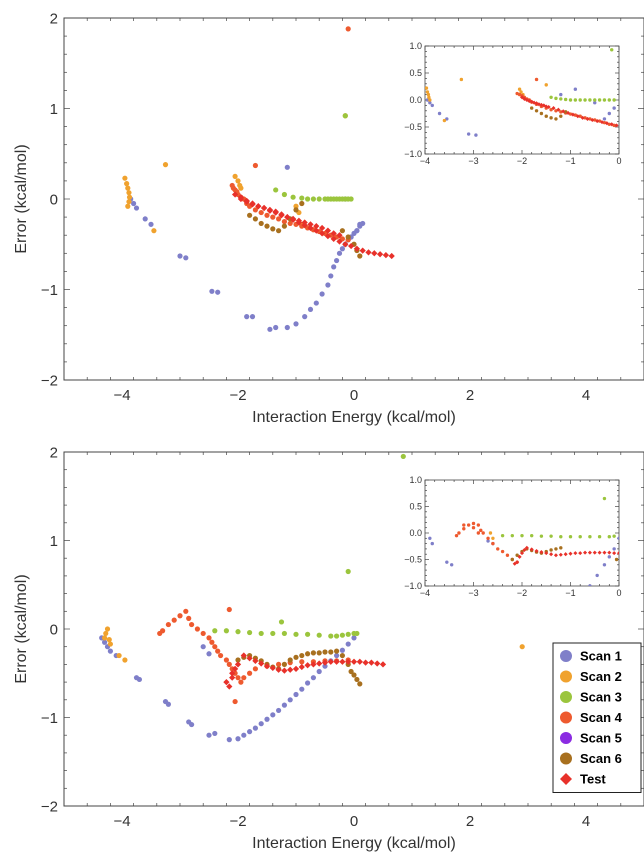  Describe the element at coordinates (566, 676) in the screenshot. I see `legend-marker` at that location.